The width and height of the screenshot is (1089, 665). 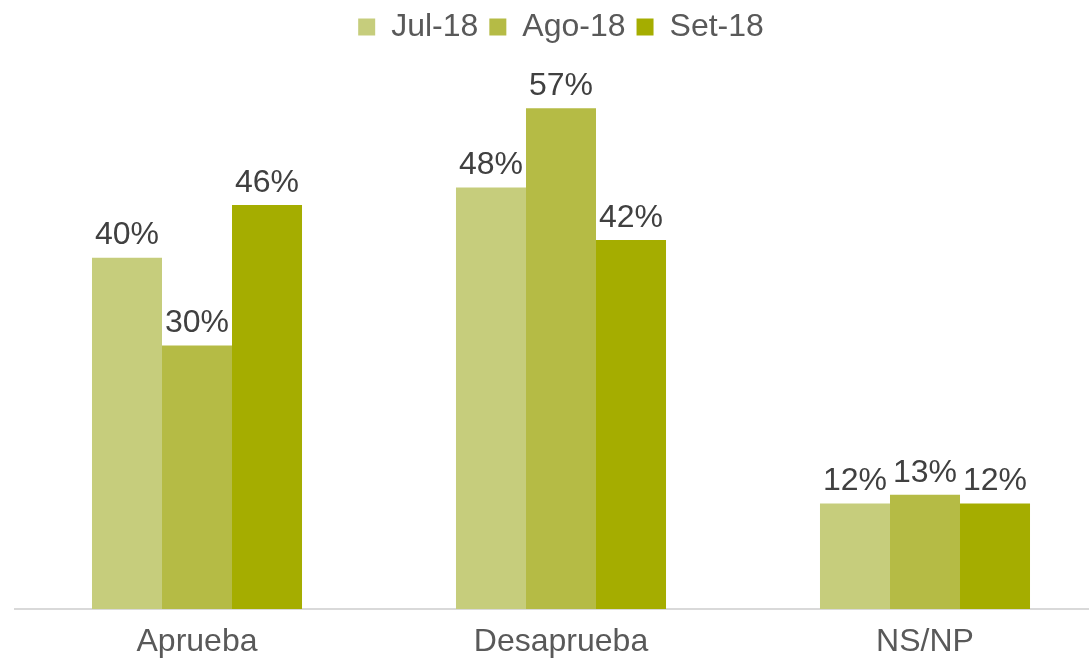 What do you see at coordinates (197, 640) in the screenshot?
I see `x-tick-label: Aprueba` at bounding box center [197, 640].